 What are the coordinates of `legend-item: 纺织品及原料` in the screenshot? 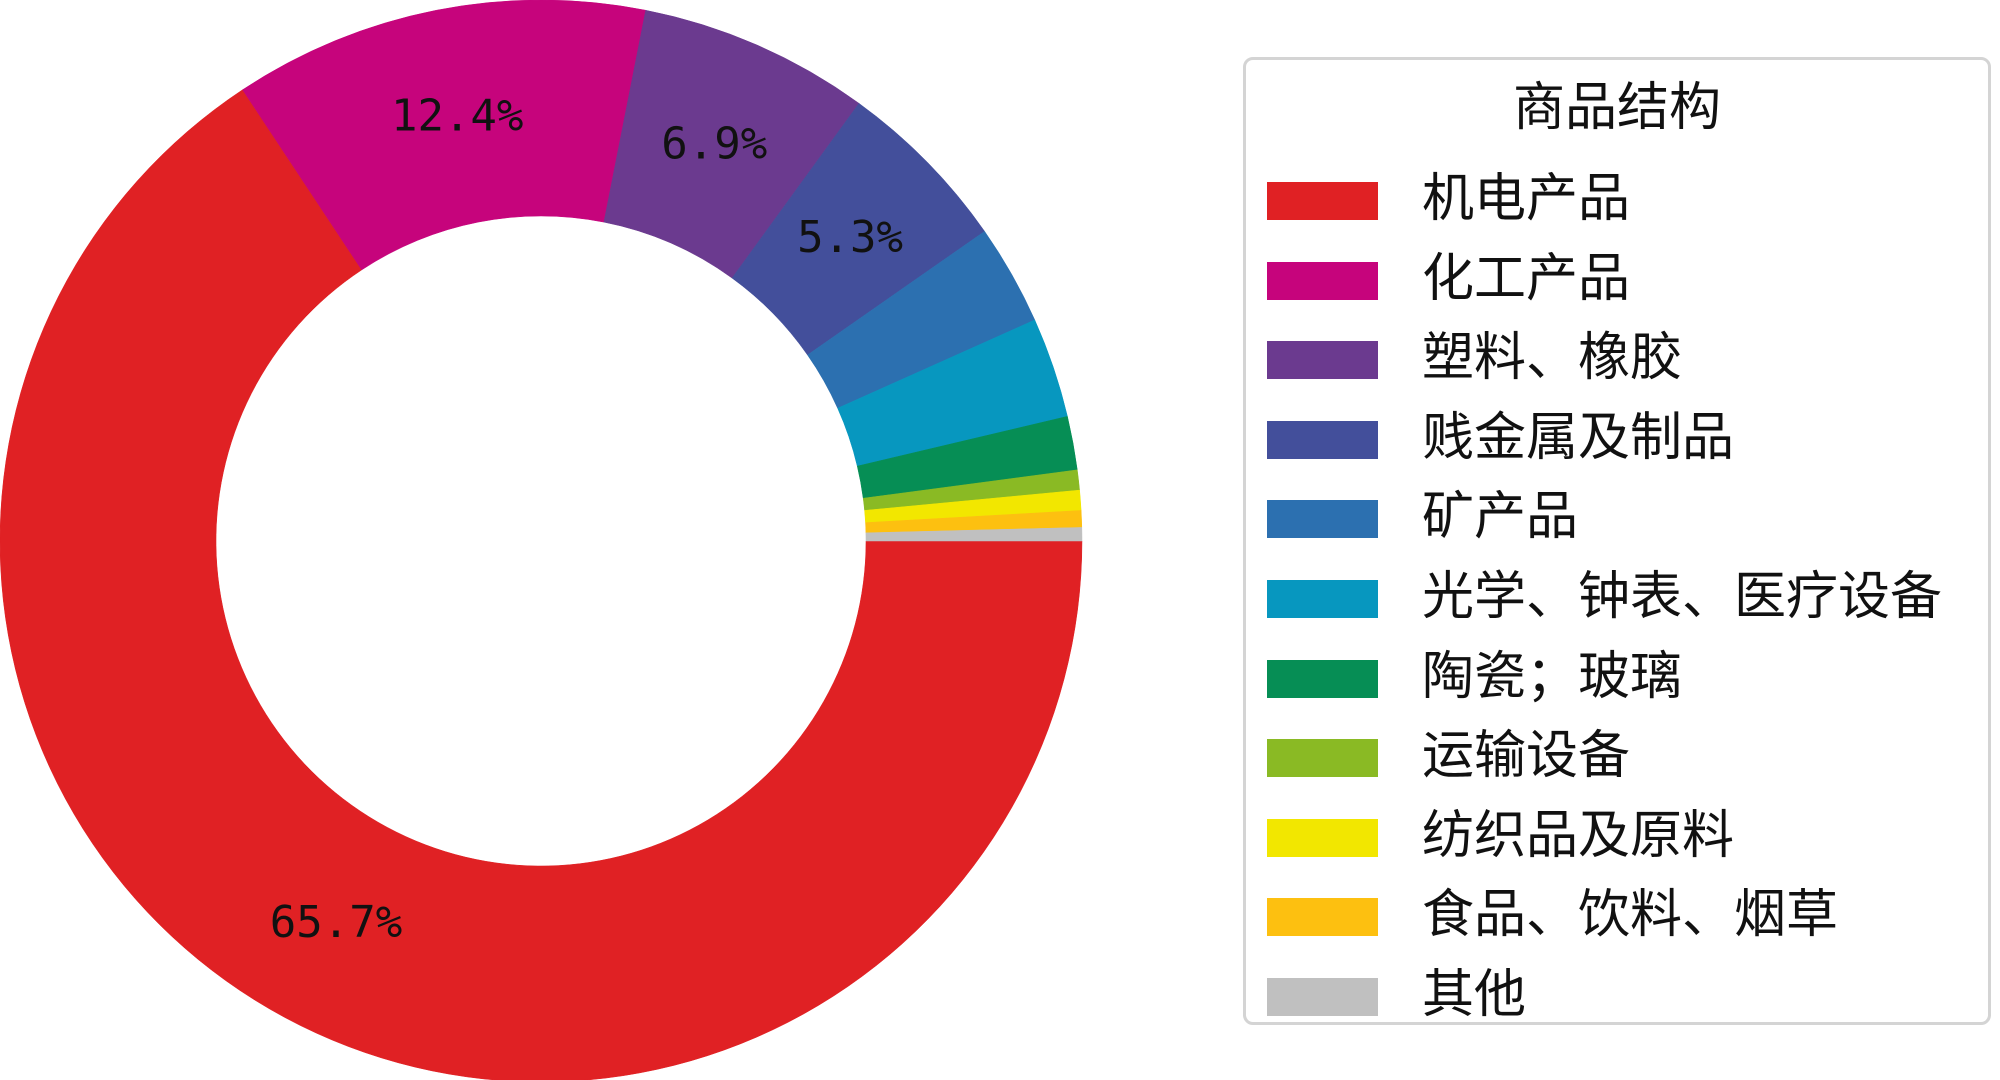 It's located at (1627, 834).